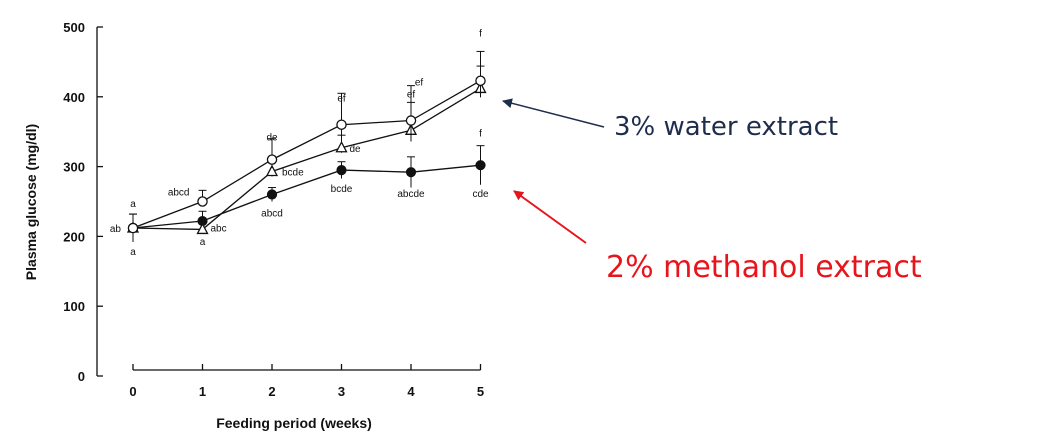 The height and width of the screenshot is (444, 1051). I want to click on methanol-extract-arrow, so click(550, 217).